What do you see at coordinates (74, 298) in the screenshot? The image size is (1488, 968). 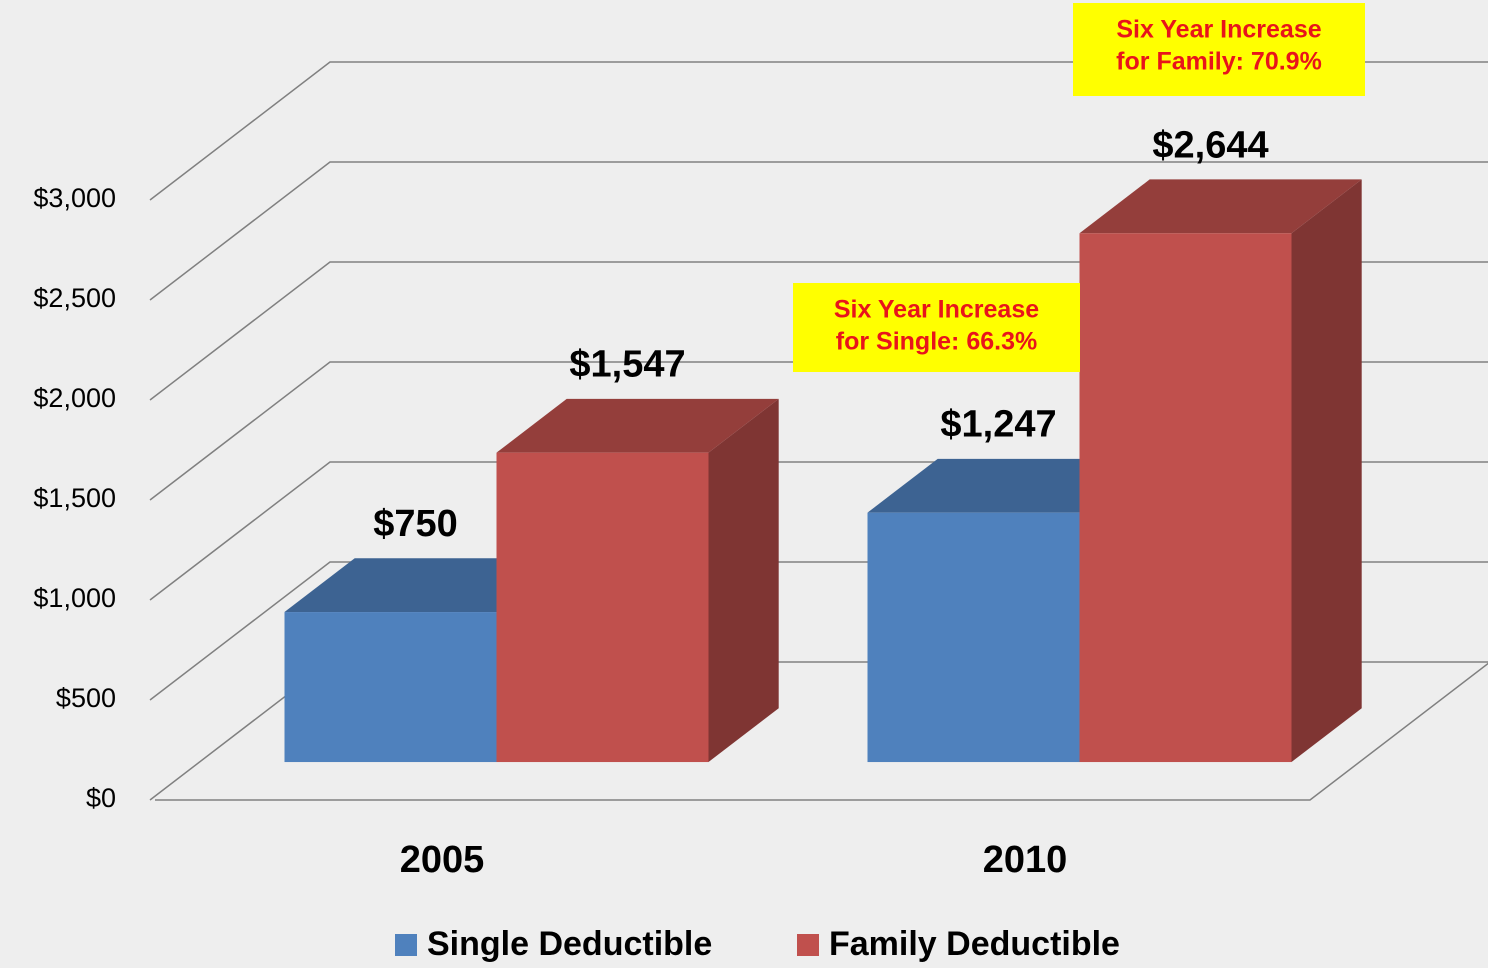 I see `y-tick-label: $2,500` at bounding box center [74, 298].